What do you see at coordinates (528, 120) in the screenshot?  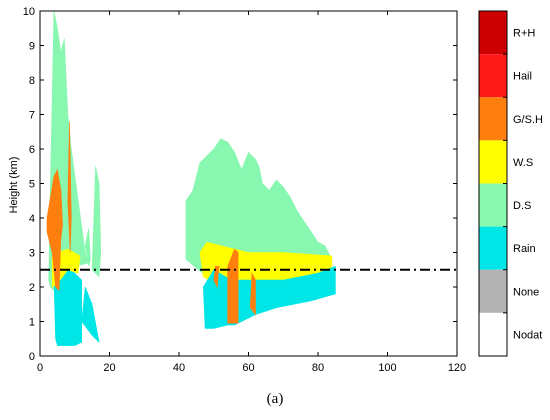 I see `colorbar-label-g-s-h: G/S.H` at bounding box center [528, 120].